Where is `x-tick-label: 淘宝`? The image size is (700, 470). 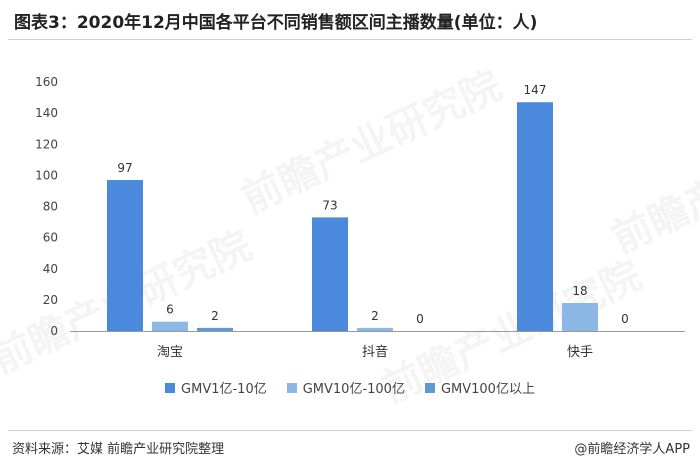
x-tick-label: 淘宝 is located at coordinates (170, 352).